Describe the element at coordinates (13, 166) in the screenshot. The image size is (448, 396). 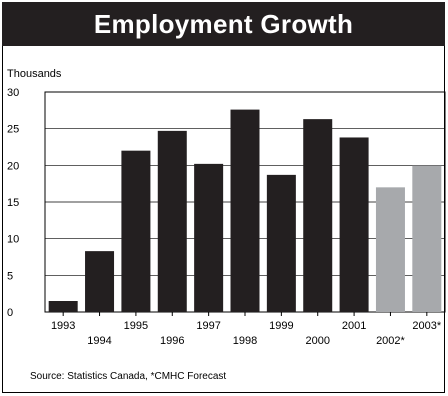
I see `y-tick-label: 20` at that location.